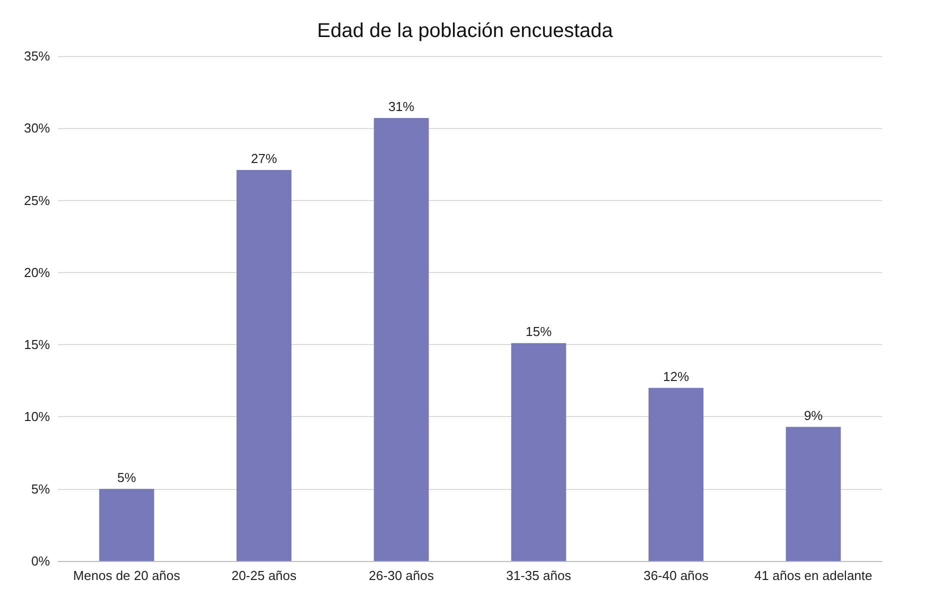  What do you see at coordinates (813, 575) in the screenshot?
I see `x-tick-label: 41 años en adelante` at bounding box center [813, 575].